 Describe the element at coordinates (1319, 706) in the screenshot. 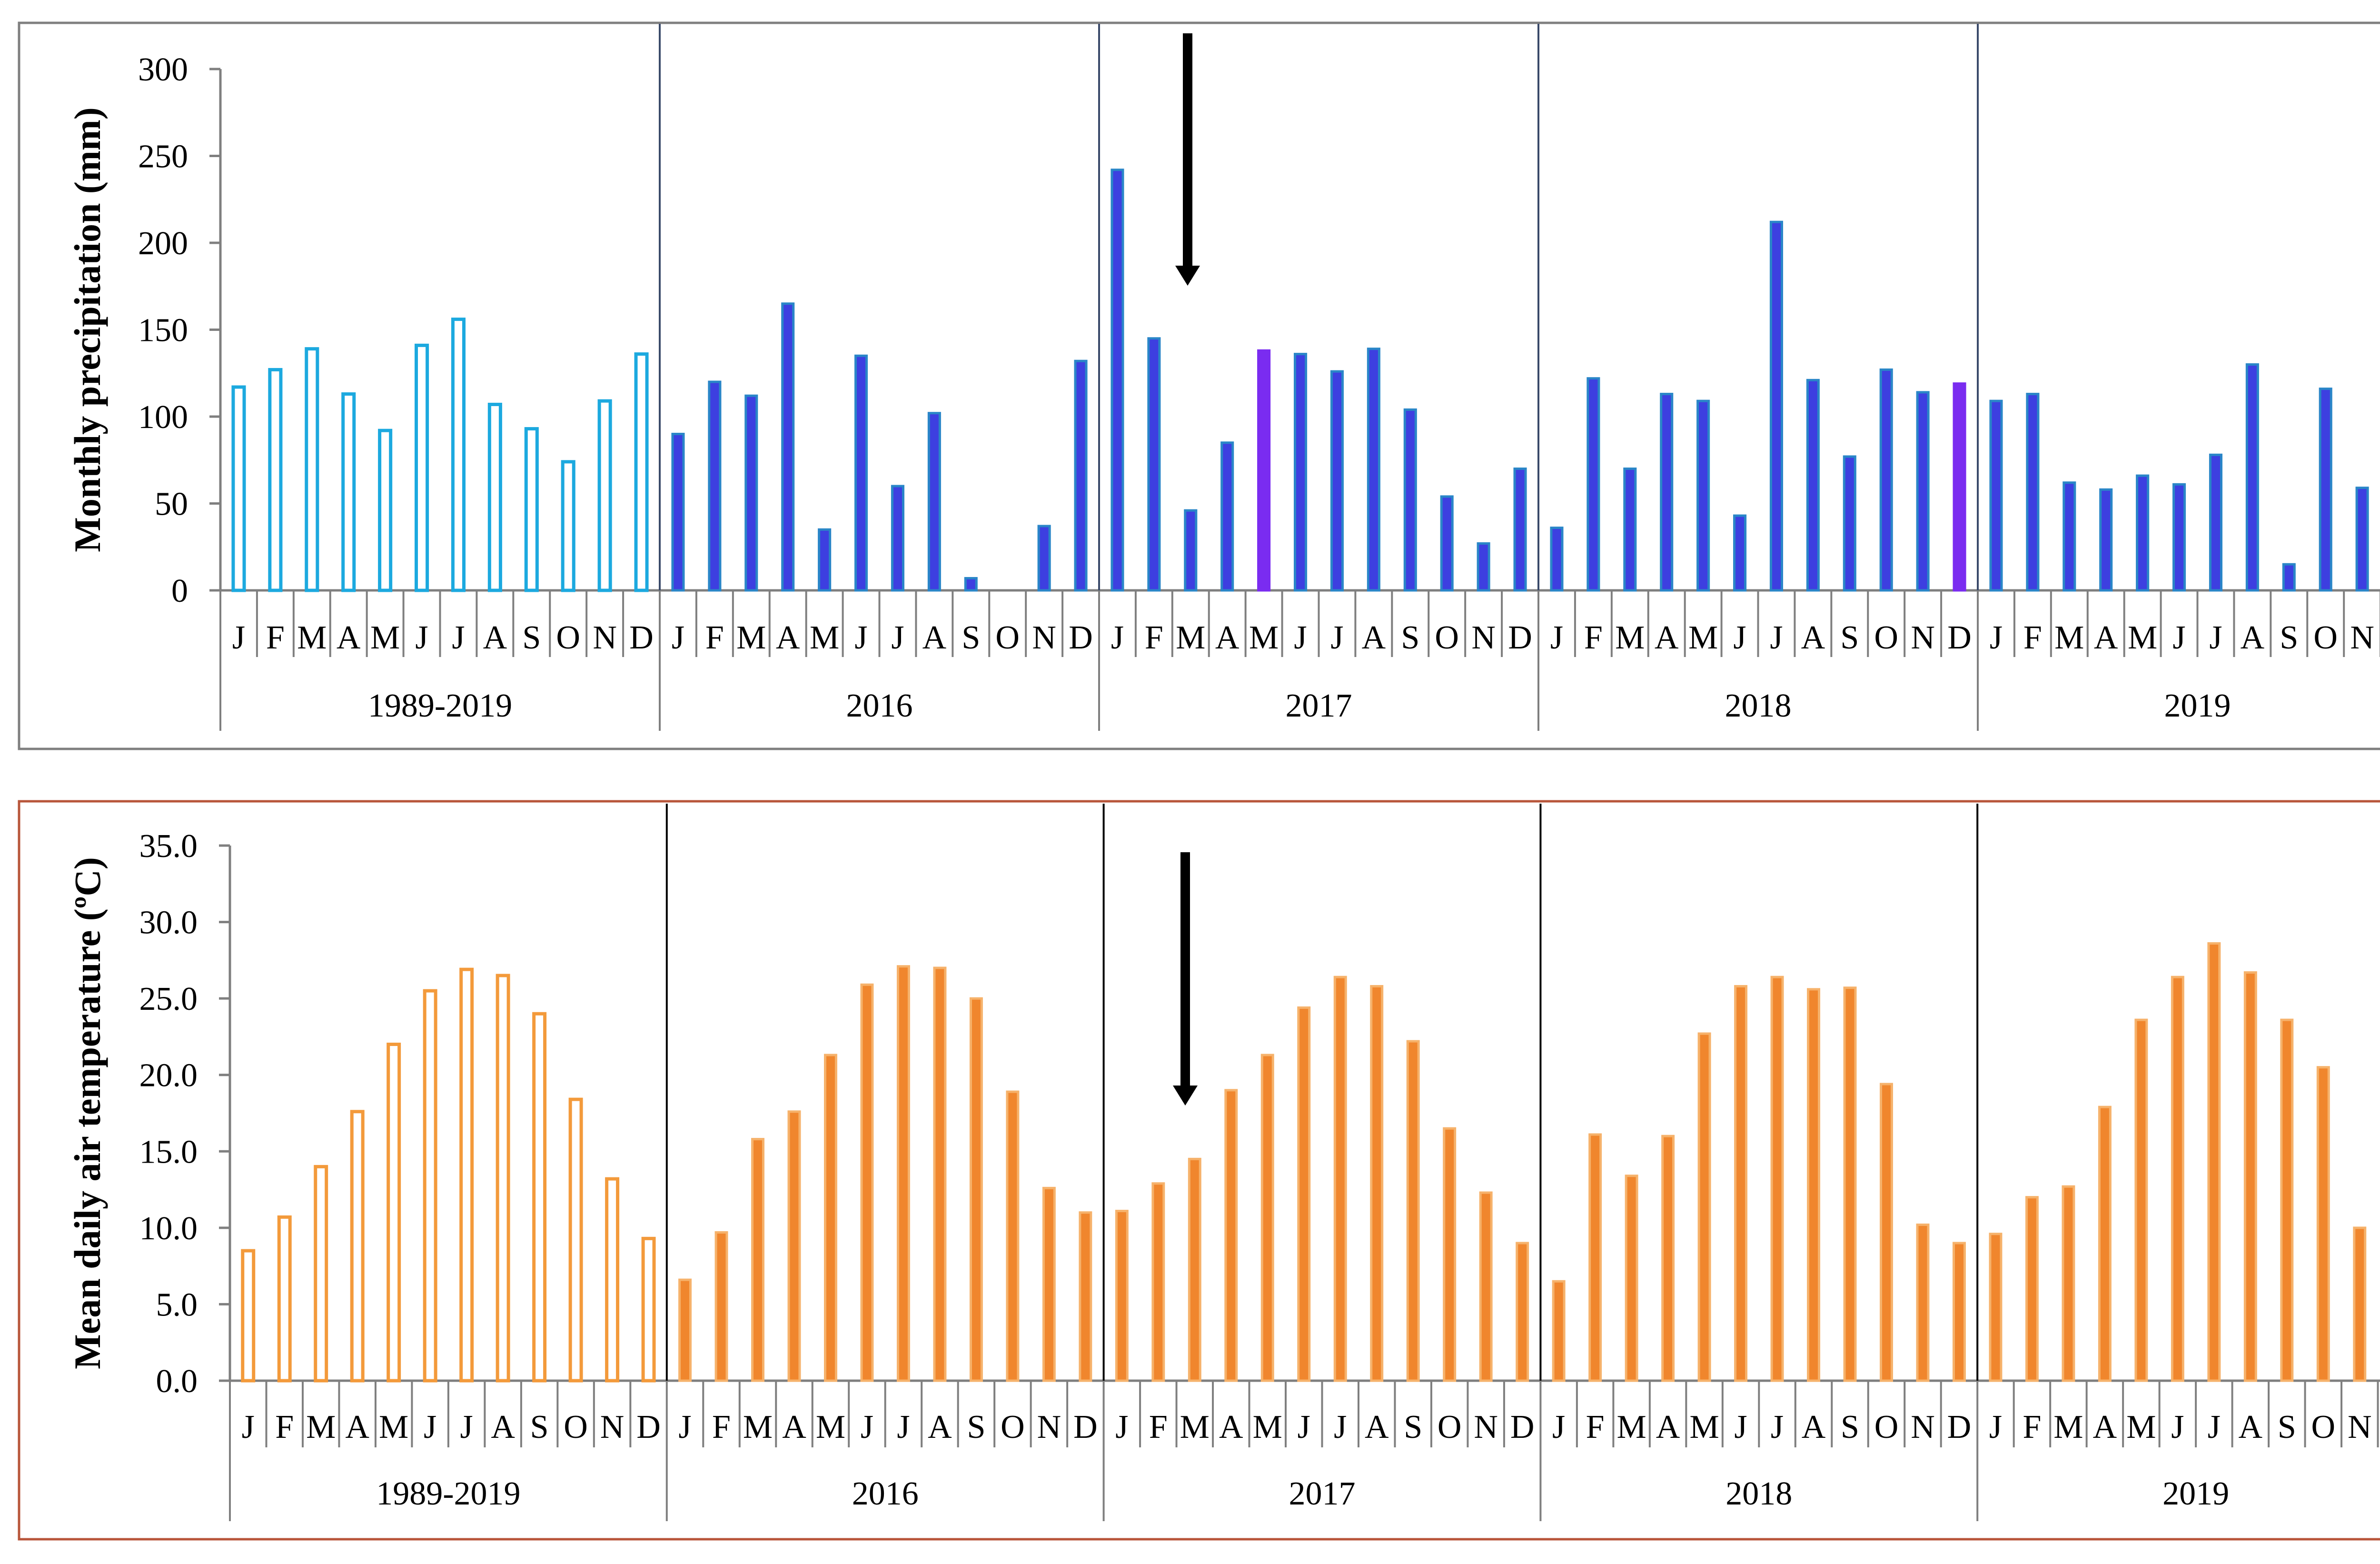

I see `x-year-label: 2017` at that location.